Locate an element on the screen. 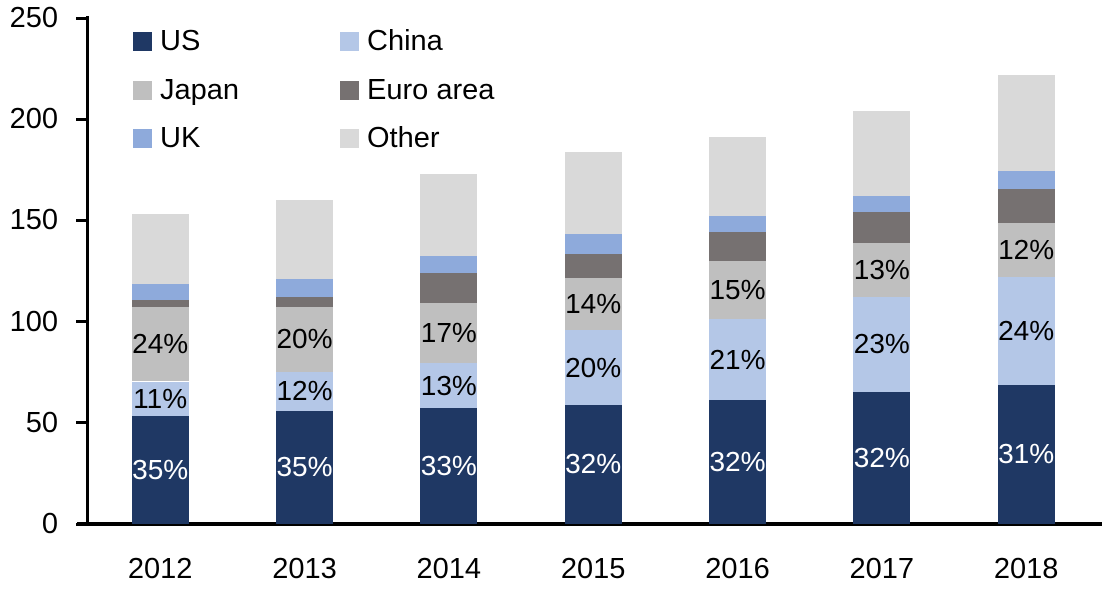  bar-label-china-2017: 23% is located at coordinates (881, 344).